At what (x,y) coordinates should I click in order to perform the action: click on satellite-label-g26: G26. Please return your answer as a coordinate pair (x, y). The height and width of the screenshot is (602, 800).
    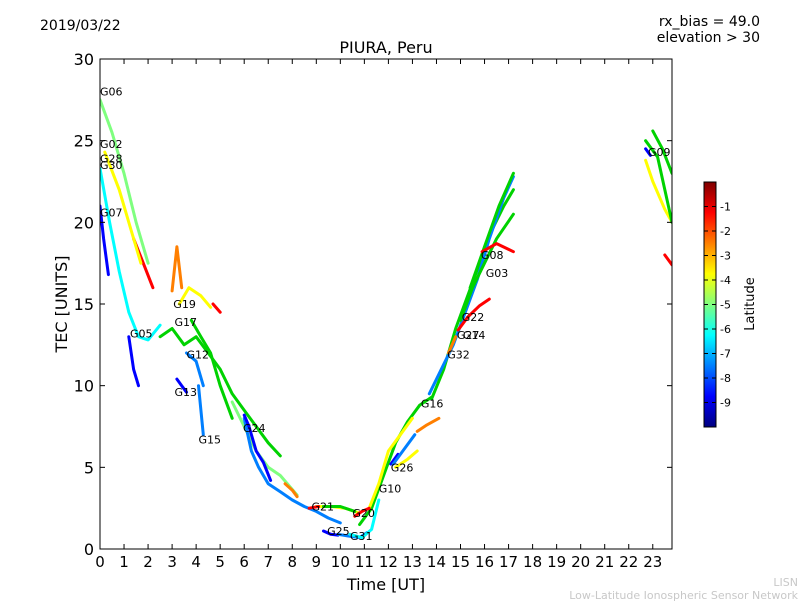
    Looking at the image, I should click on (402, 467).